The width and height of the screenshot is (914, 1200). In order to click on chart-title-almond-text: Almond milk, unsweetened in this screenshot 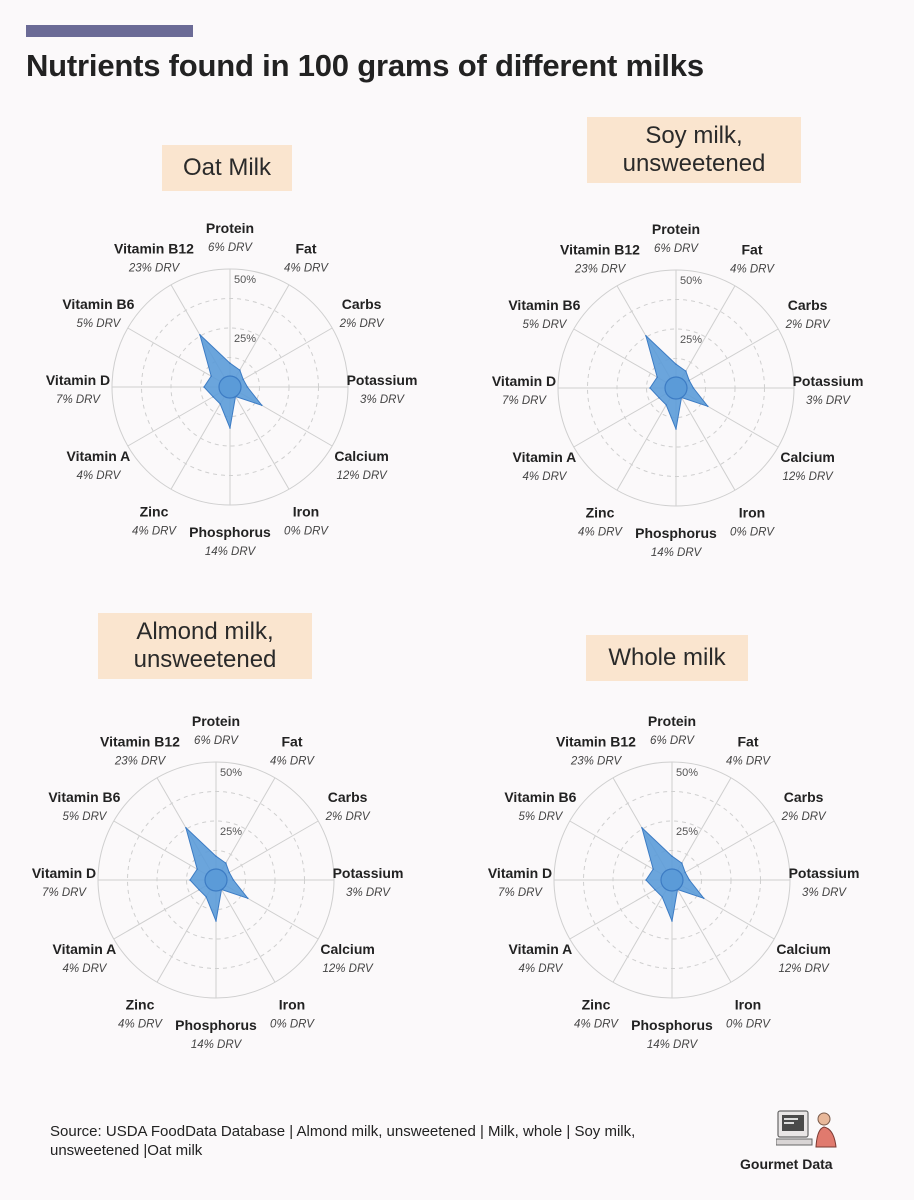, I will do `click(205, 645)`.